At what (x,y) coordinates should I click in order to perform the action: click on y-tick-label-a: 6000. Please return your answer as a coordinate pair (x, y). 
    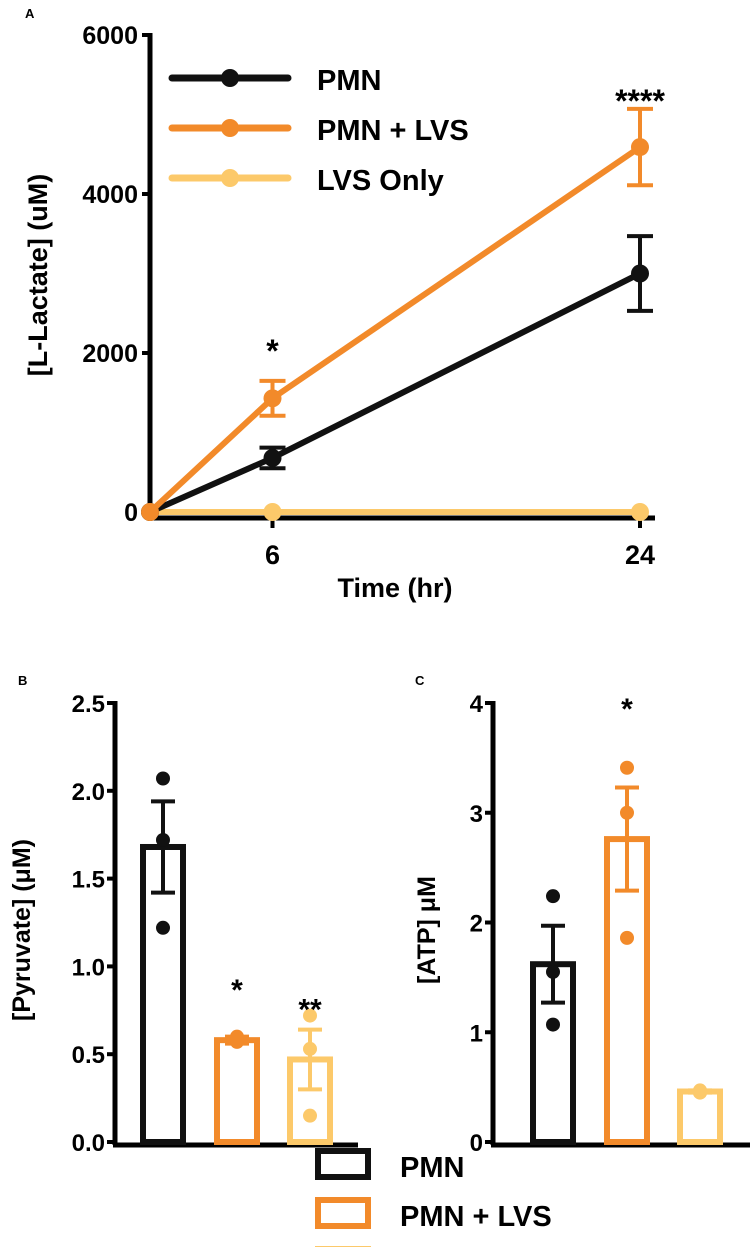
    Looking at the image, I should click on (110, 36).